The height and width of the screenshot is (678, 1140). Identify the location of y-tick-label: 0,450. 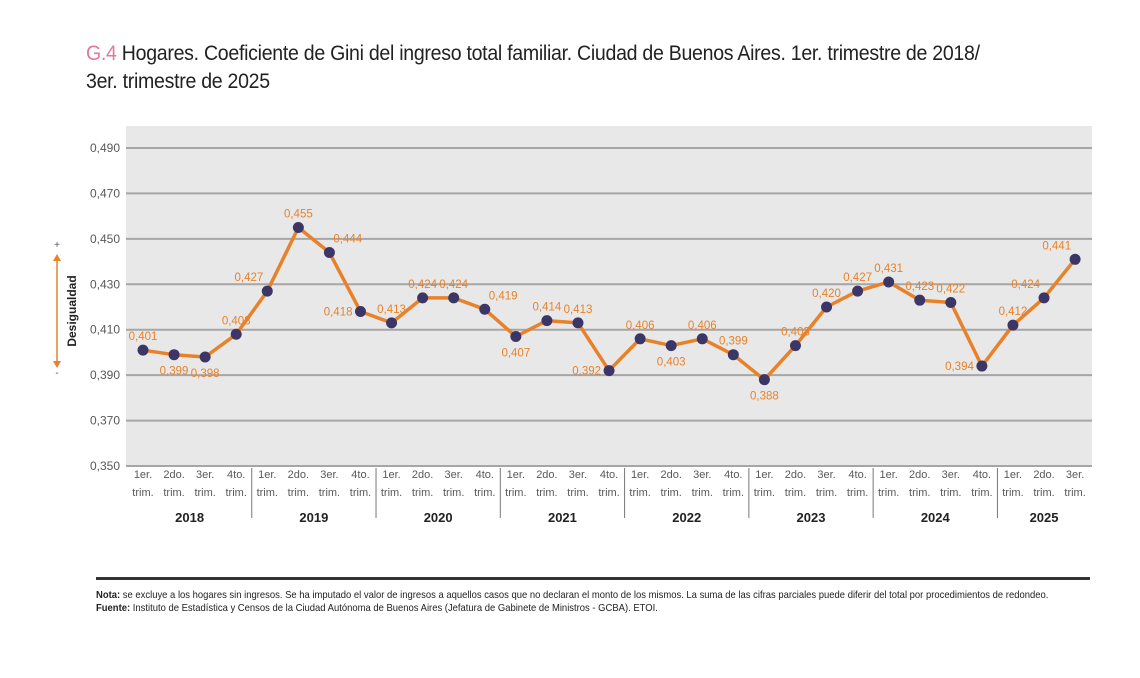
(105, 239).